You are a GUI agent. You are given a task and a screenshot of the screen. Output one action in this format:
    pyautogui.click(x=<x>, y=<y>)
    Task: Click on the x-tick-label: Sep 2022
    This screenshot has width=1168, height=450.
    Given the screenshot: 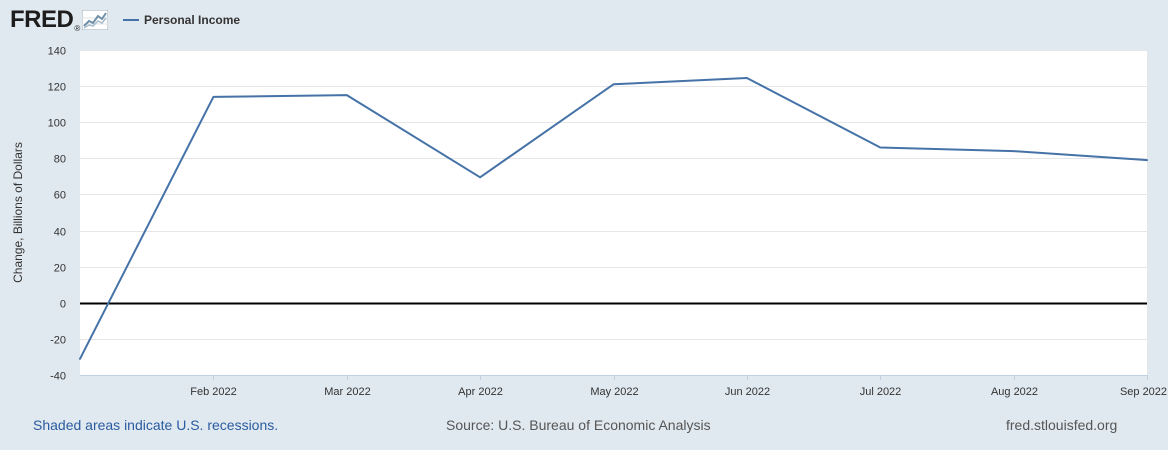 What is the action you would take?
    pyautogui.click(x=1143, y=392)
    